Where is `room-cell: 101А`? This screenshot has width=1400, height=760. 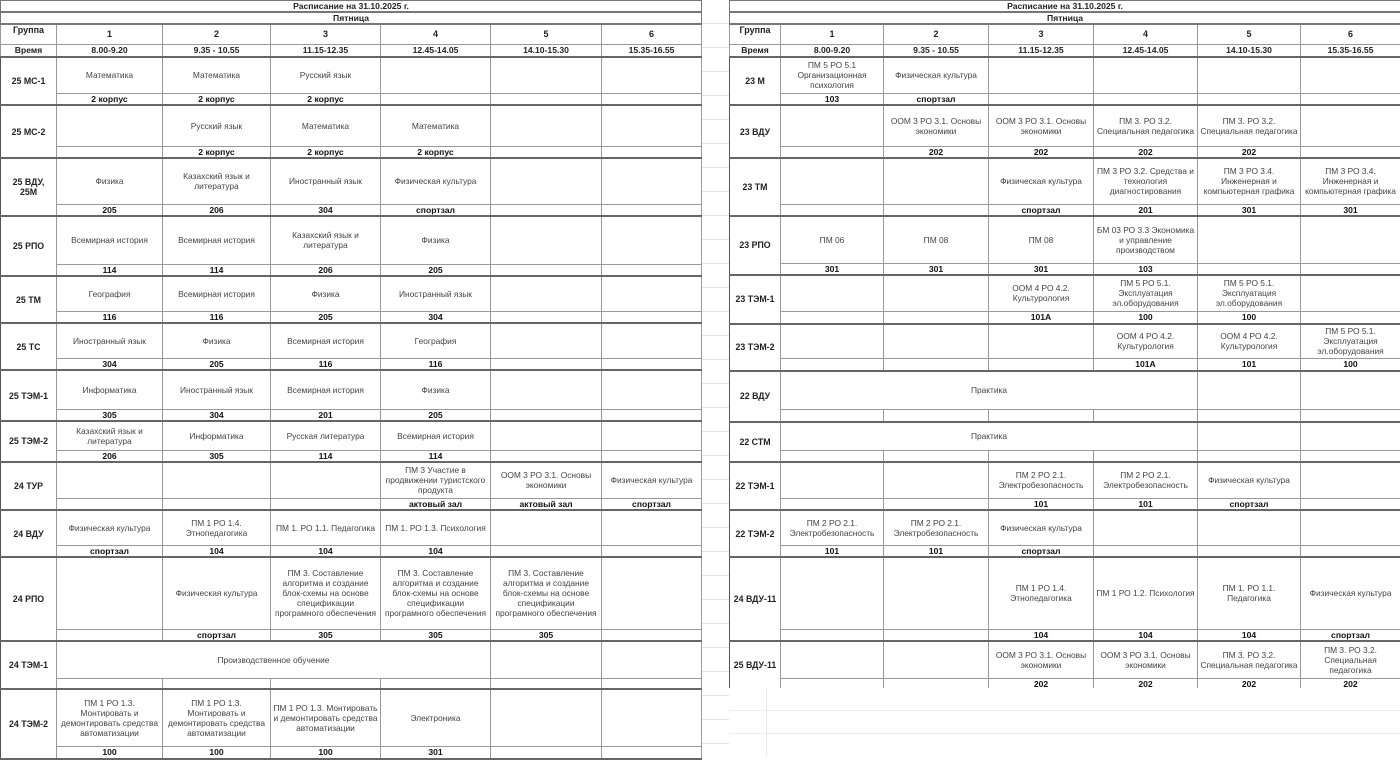 room-cell: 101А is located at coordinates (1041, 318).